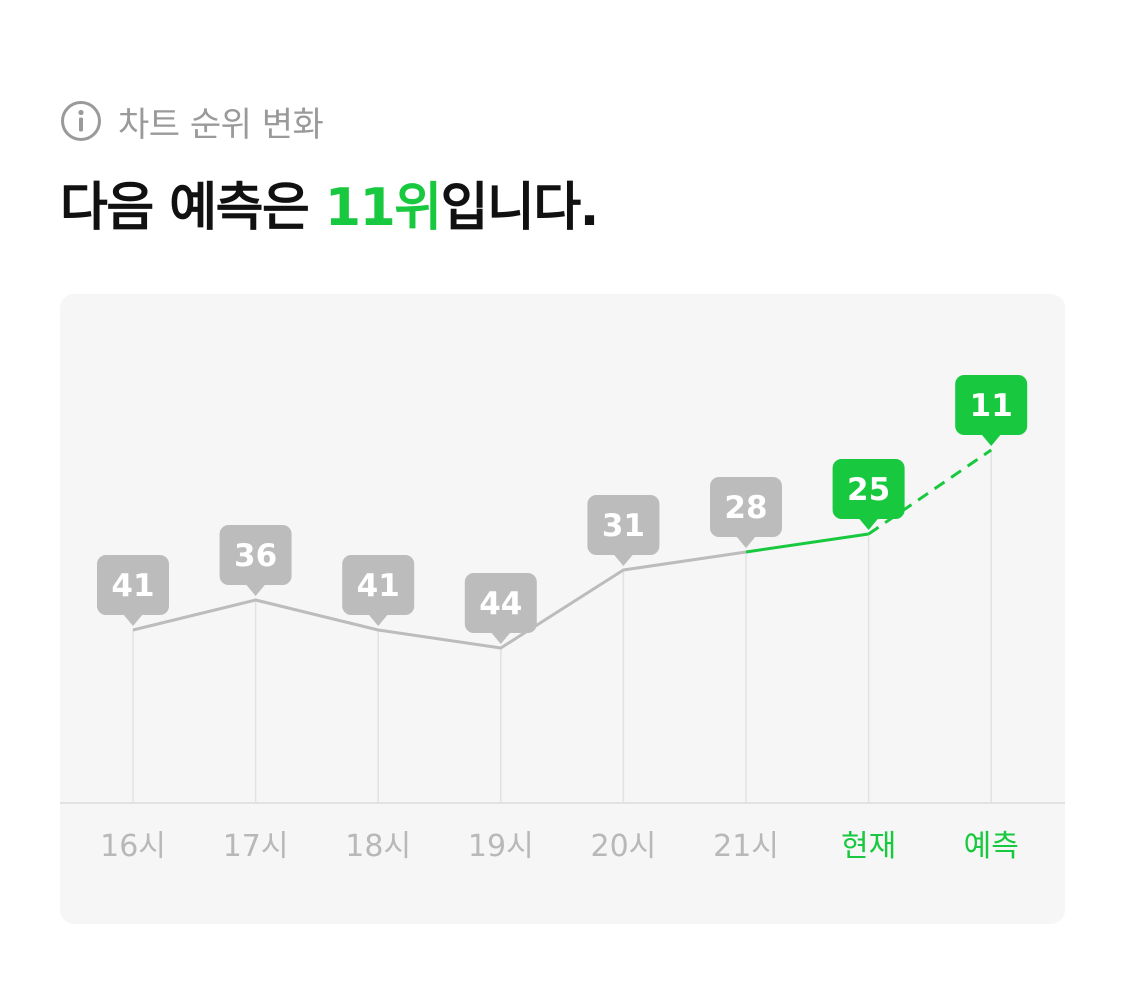 The image size is (1125, 1006). What do you see at coordinates (991, 846) in the screenshot?
I see `x-tick-label: 예측` at bounding box center [991, 846].